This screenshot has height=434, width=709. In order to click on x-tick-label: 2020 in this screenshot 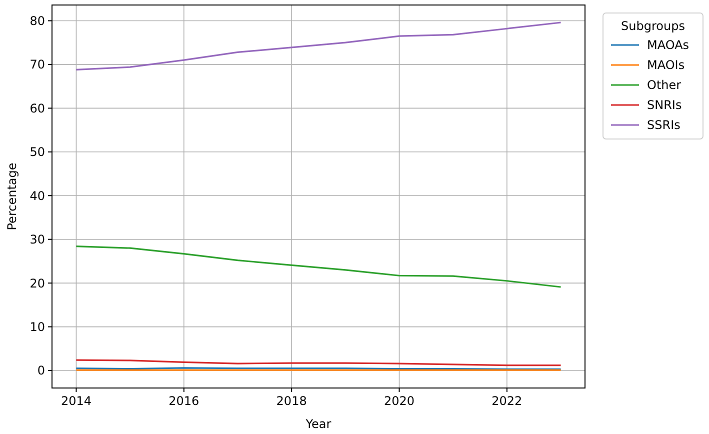, I will do `click(399, 401)`.